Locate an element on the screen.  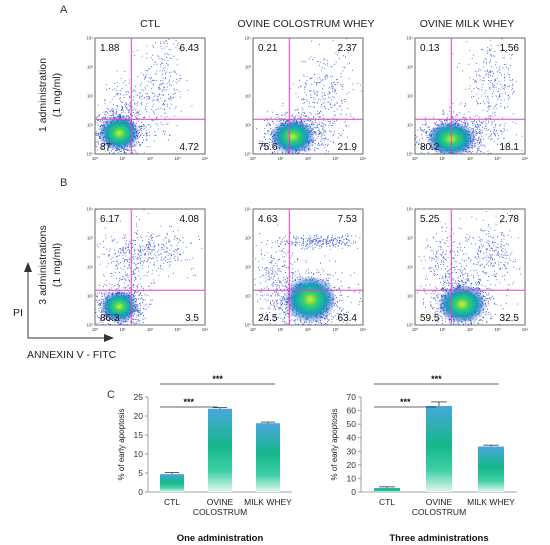
bar-y-tick-label: 15 is located at coordinates (139, 435).